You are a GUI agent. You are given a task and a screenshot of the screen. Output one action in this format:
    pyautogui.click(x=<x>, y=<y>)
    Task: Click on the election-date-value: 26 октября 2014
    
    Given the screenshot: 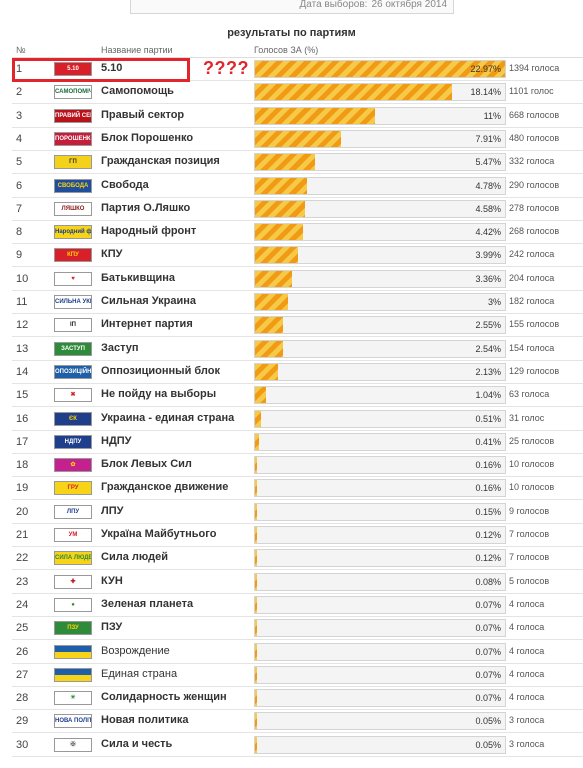 What is the action you would take?
    pyautogui.click(x=409, y=5)
    